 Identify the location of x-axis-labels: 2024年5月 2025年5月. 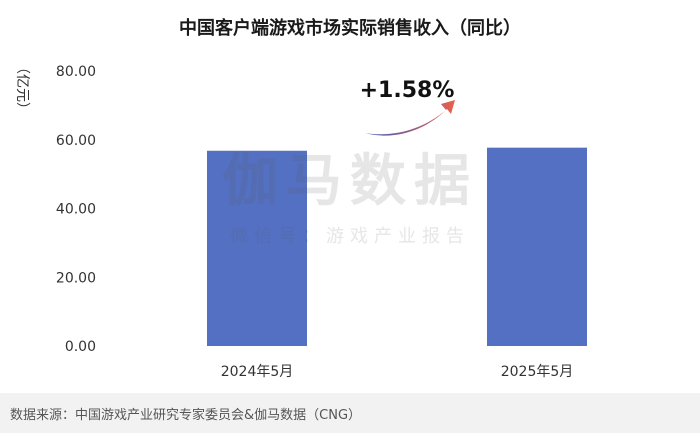
(397, 372).